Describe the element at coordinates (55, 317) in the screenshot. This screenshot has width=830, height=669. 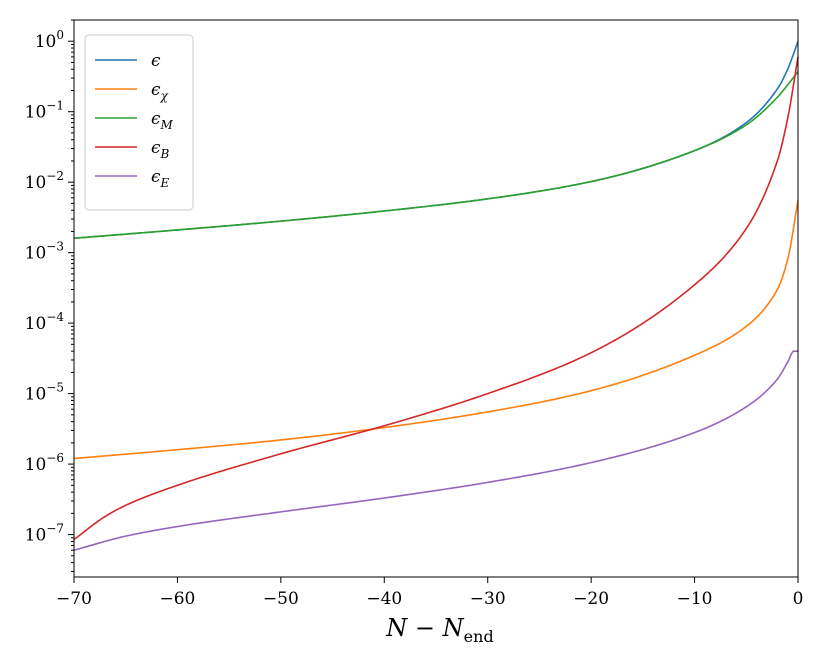
I see `y-tick-exponent: −4` at that location.